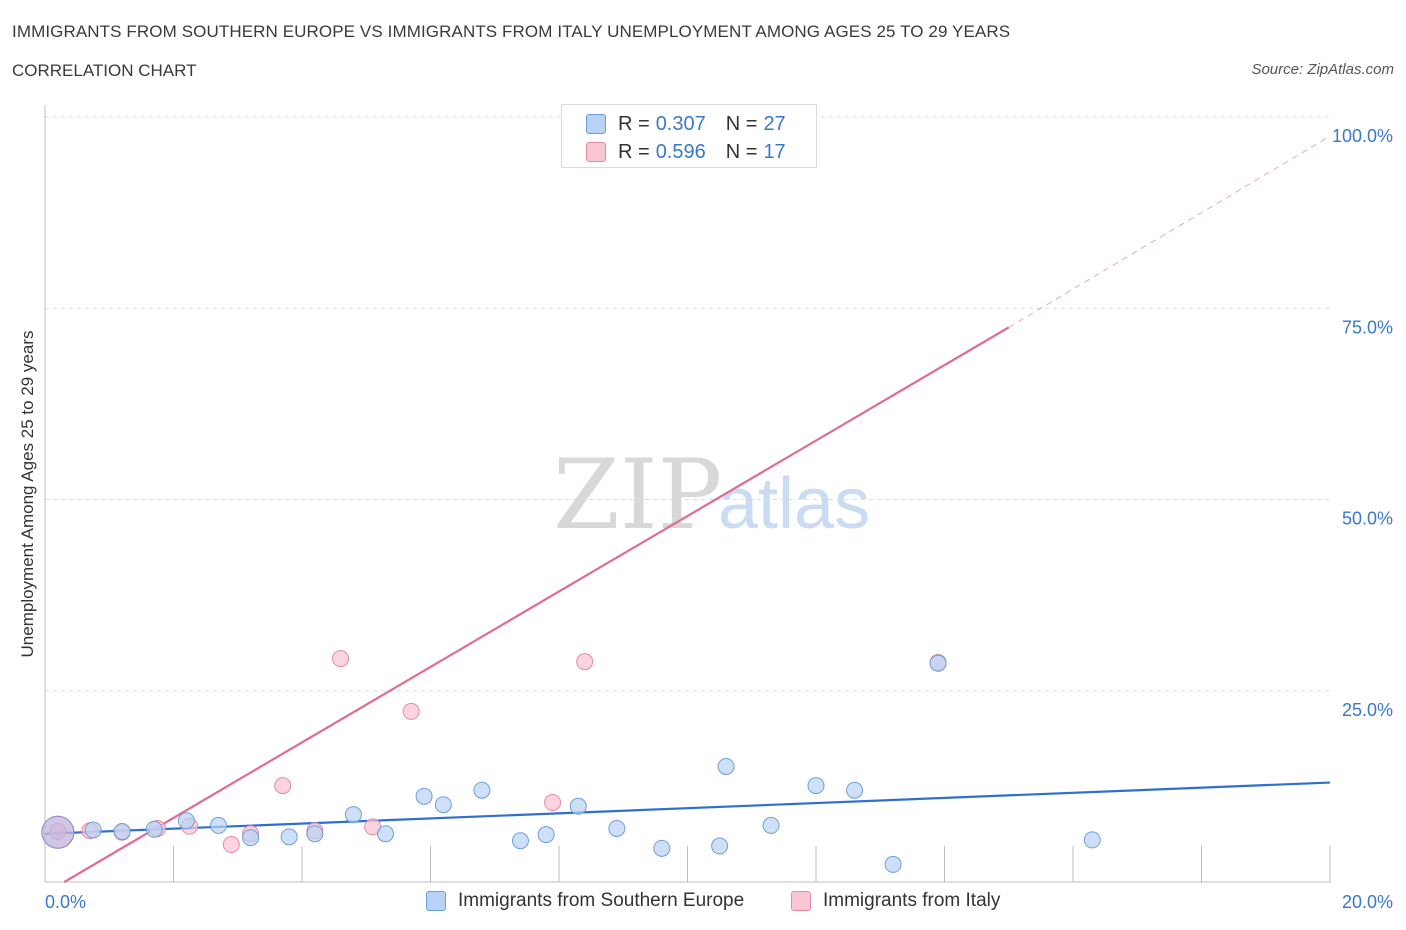 Image resolution: width=1406 pixels, height=930 pixels. Describe the element at coordinates (1169, 231) in the screenshot. I see `trend-extension-italy` at that location.